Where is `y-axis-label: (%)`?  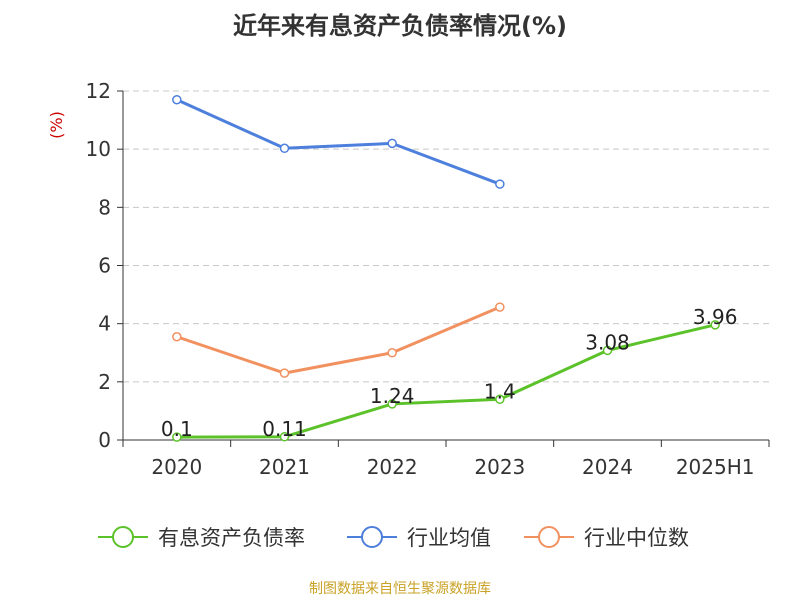
y-axis-label: (%) is located at coordinates (56, 125).